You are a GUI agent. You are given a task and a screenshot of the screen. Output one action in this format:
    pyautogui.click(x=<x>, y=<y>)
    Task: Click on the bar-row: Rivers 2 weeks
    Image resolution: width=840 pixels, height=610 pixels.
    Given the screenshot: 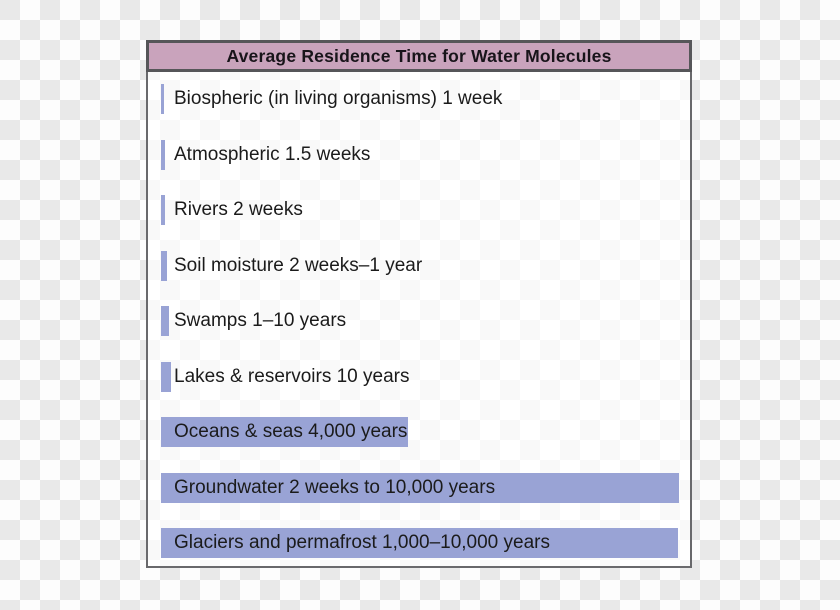 What is the action you would take?
    pyautogui.click(x=425, y=210)
    